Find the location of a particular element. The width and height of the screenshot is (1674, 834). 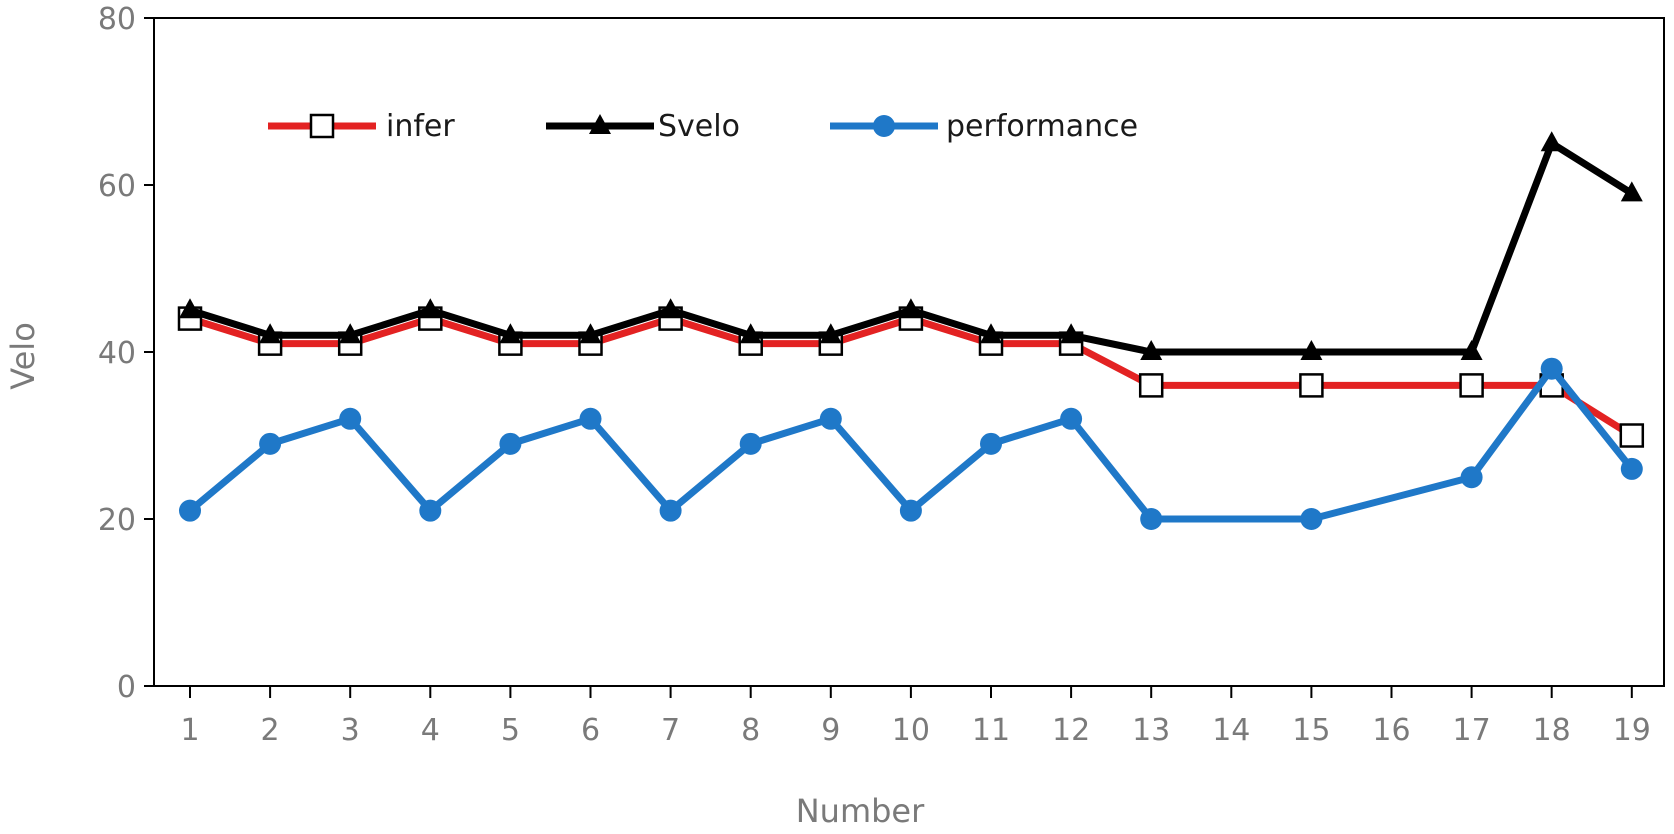

x-tick-label: 18 is located at coordinates (1552, 730).